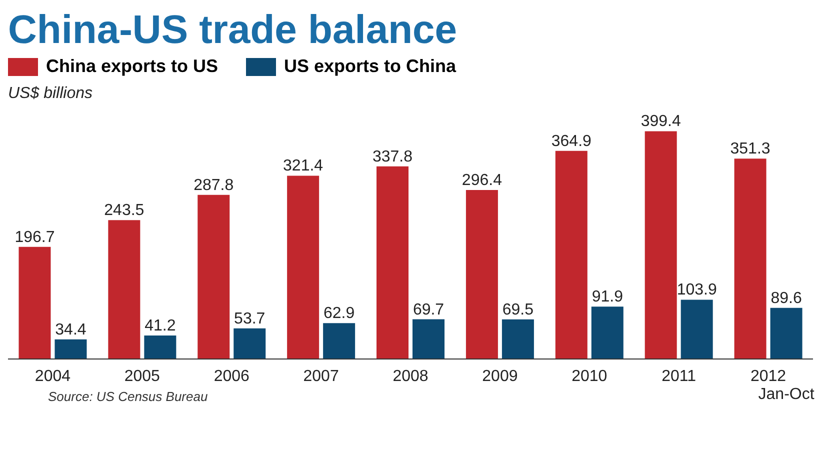  What do you see at coordinates (232, 376) in the screenshot?
I see `x-tick-label: 2006` at bounding box center [232, 376].